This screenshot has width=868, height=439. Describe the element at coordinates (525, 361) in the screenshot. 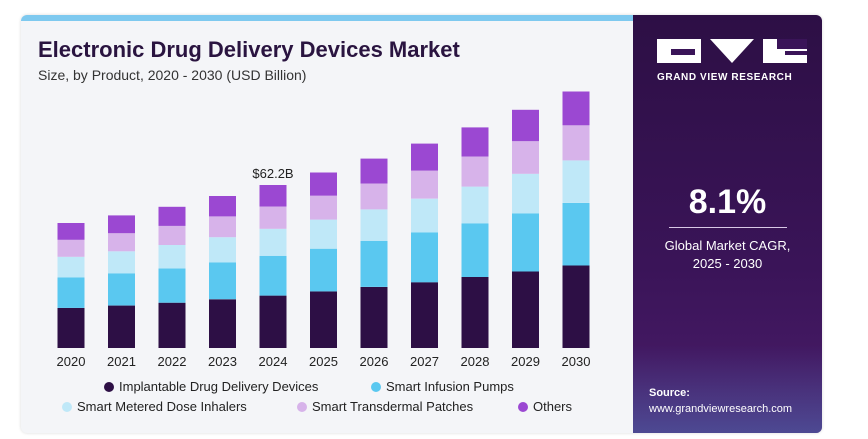

I see `x-tick-label: 2029` at that location.